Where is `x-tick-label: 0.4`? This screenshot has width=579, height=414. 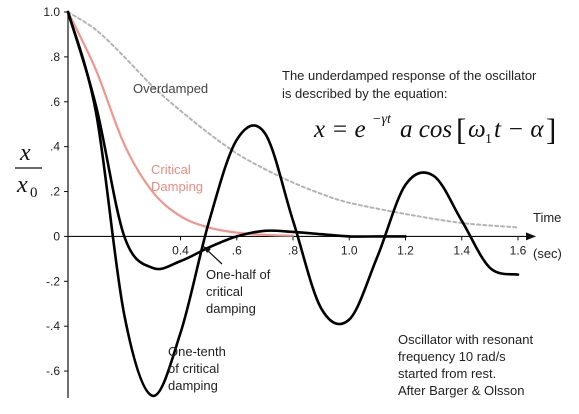
x-tick-label: 0.4 is located at coordinates (180, 250).